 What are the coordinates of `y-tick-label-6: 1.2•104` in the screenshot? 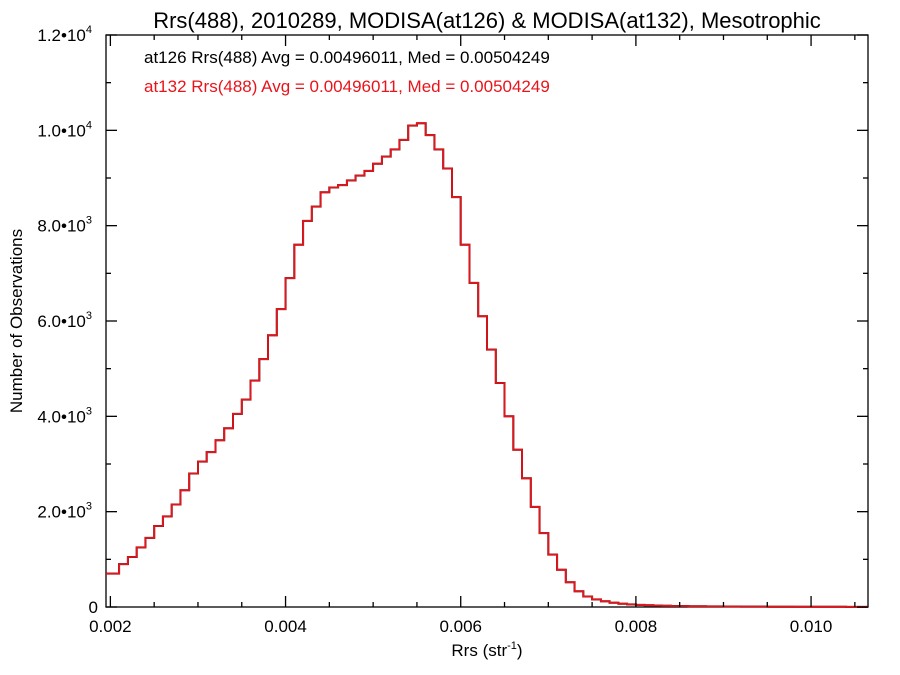 It's located at (64, 34).